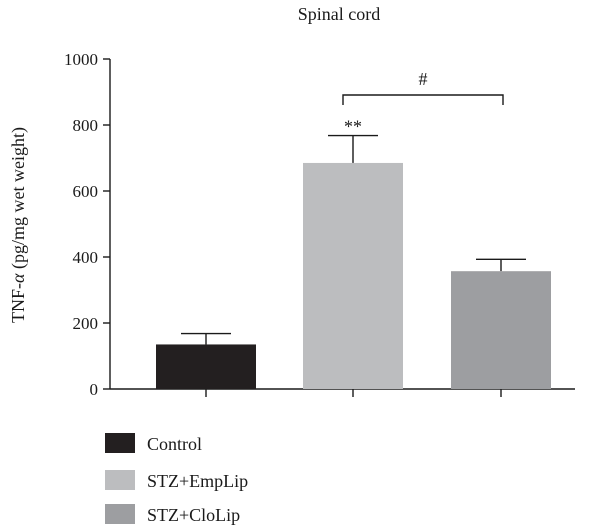 This screenshot has width=600, height=528. Describe the element at coordinates (197, 481) in the screenshot. I see `legend-label: STZ+EmpLip` at that location.